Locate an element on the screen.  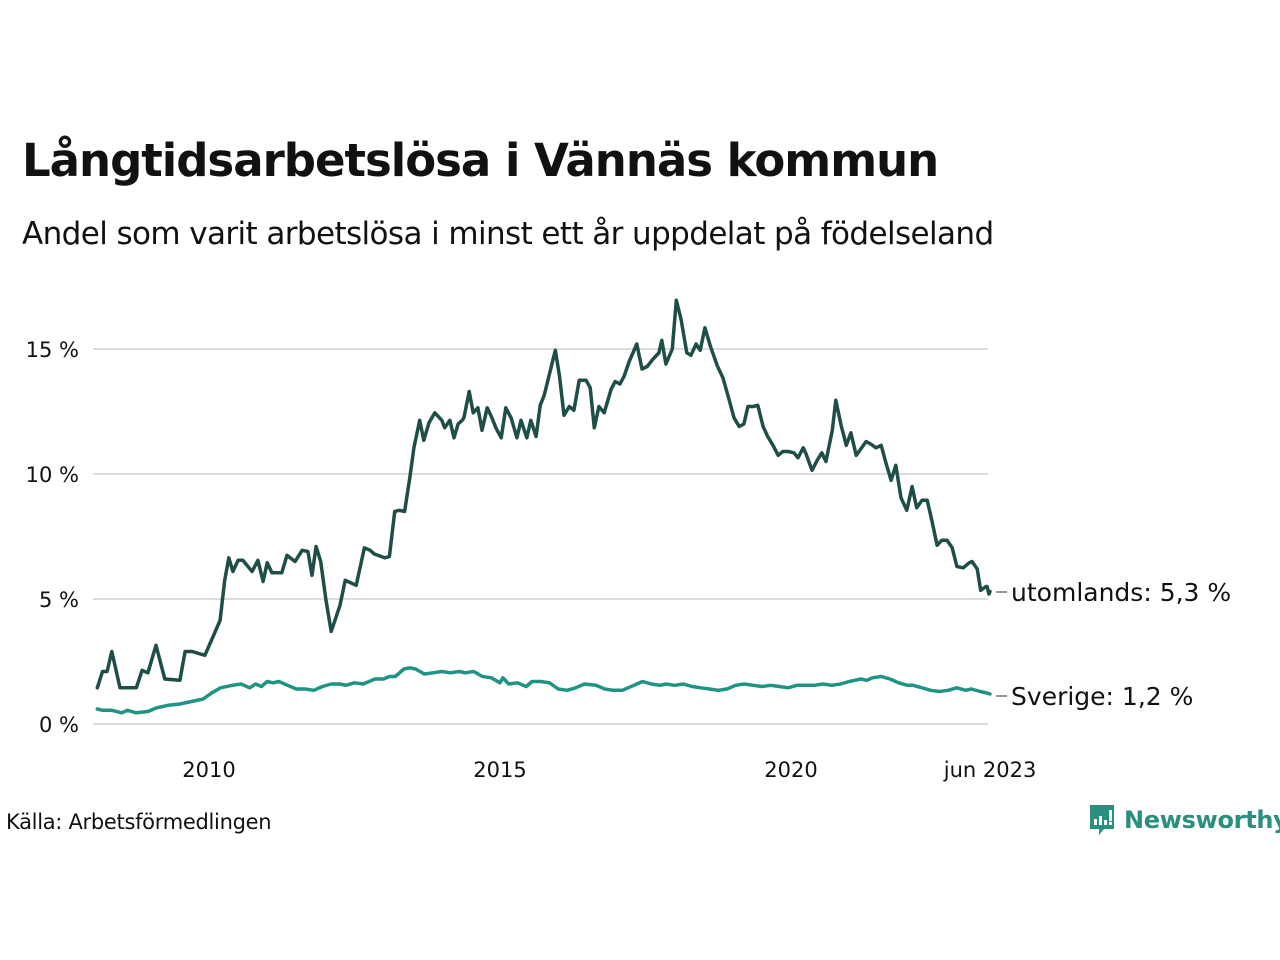
x-tick-label: jun 2023 is located at coordinates (990, 770).